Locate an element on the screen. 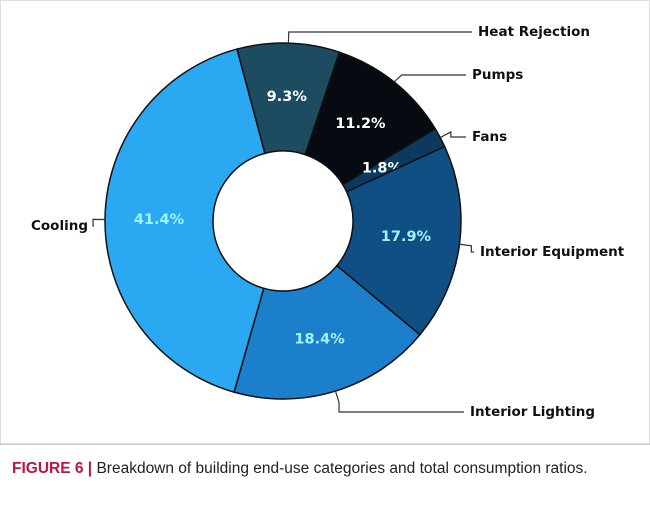 The image size is (650, 513). legend-label: Fans is located at coordinates (489, 137).